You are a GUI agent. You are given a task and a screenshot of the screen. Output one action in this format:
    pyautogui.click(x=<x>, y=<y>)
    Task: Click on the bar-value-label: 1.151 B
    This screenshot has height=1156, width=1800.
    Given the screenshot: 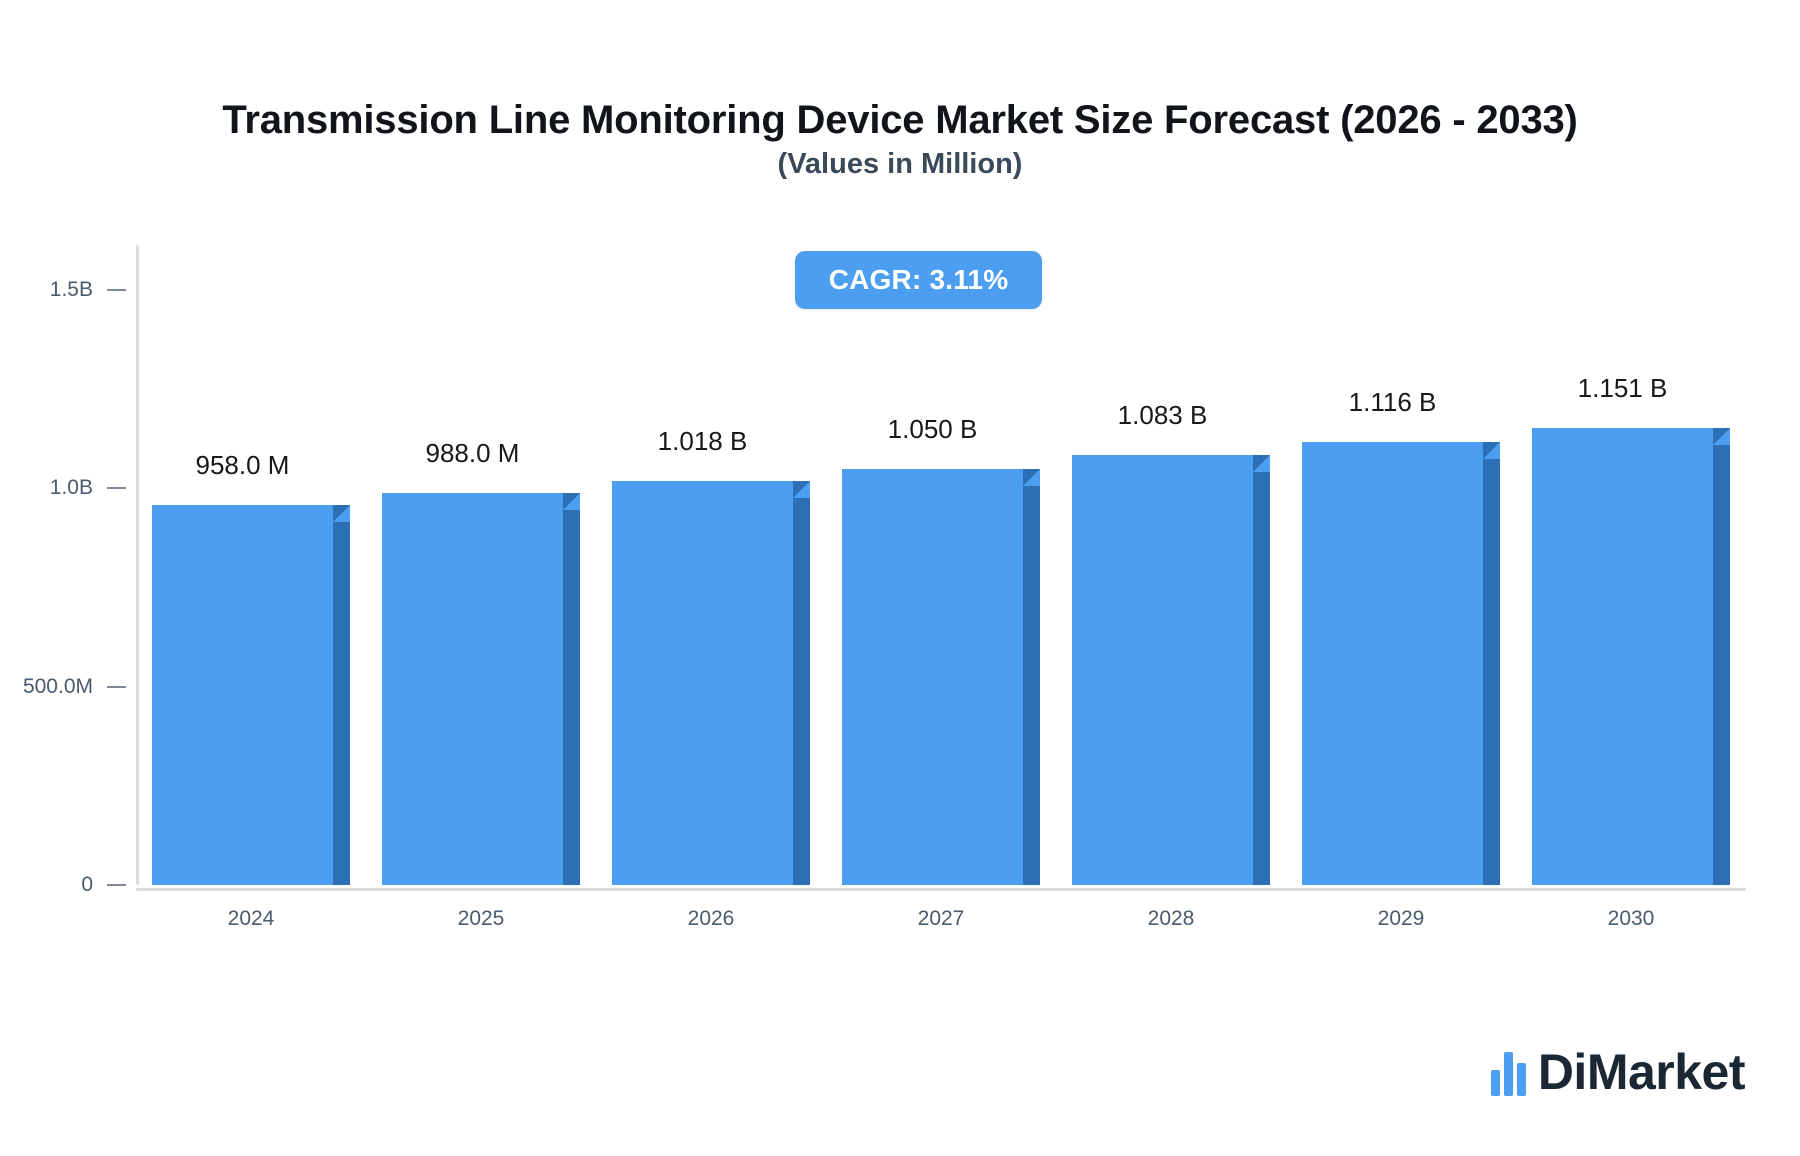 What is the action you would take?
    pyautogui.click(x=1622, y=388)
    